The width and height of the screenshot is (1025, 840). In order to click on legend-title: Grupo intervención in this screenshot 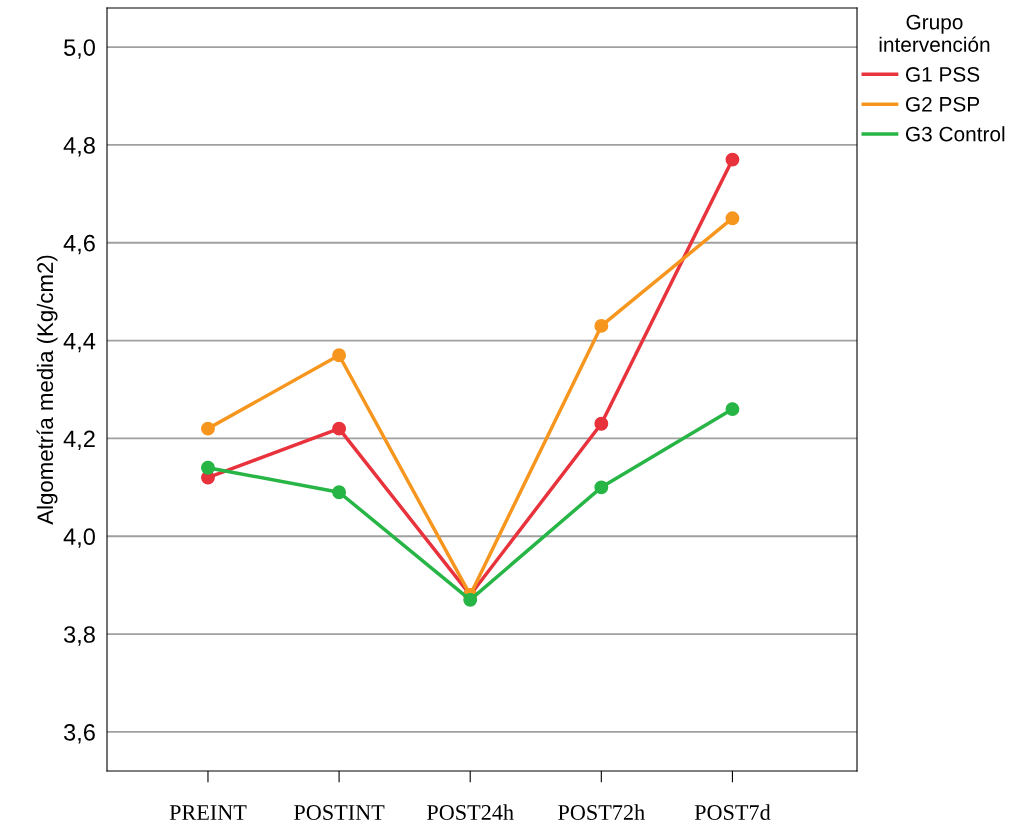, I will do `click(934, 33)`.